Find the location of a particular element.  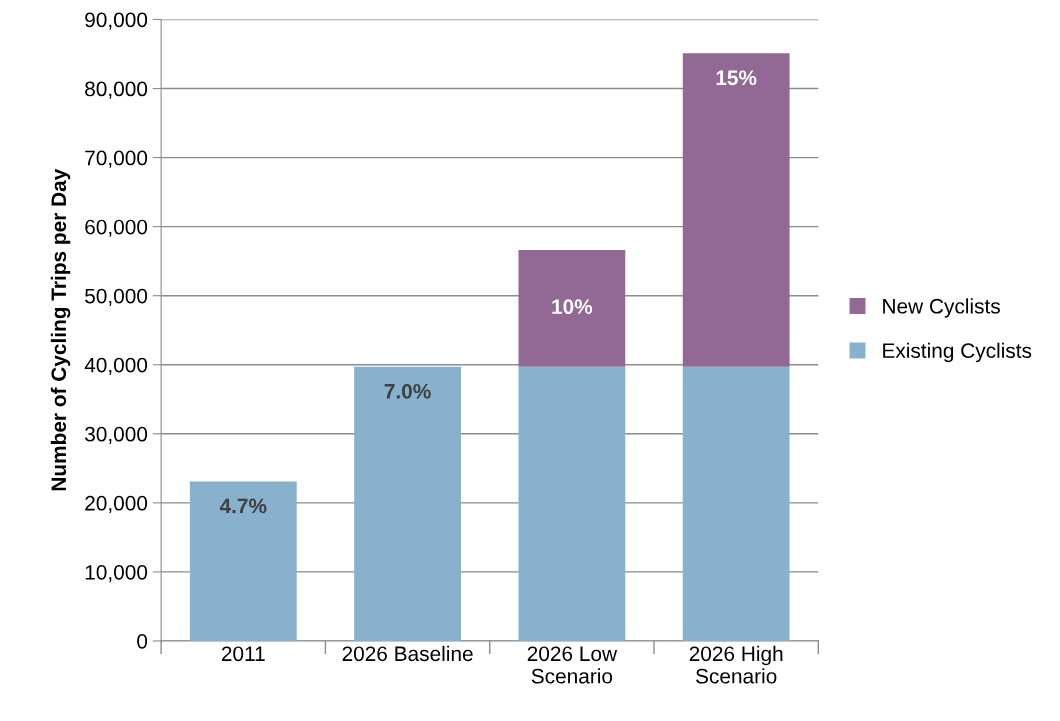

annotation: 7.0% is located at coordinates (407, 391).